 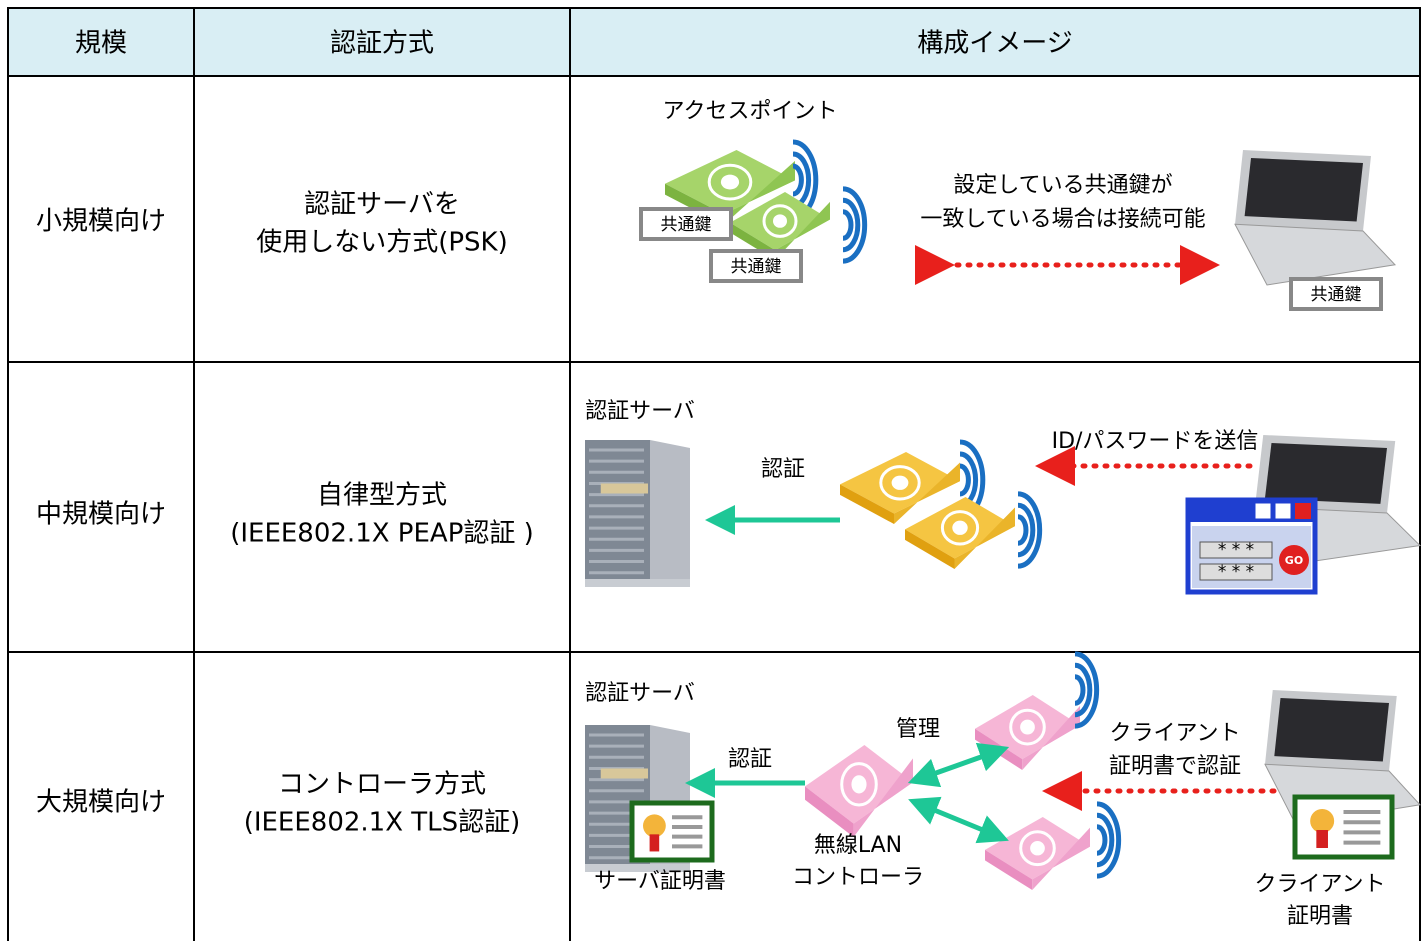 I want to click on window-close, so click(x=1303, y=511).